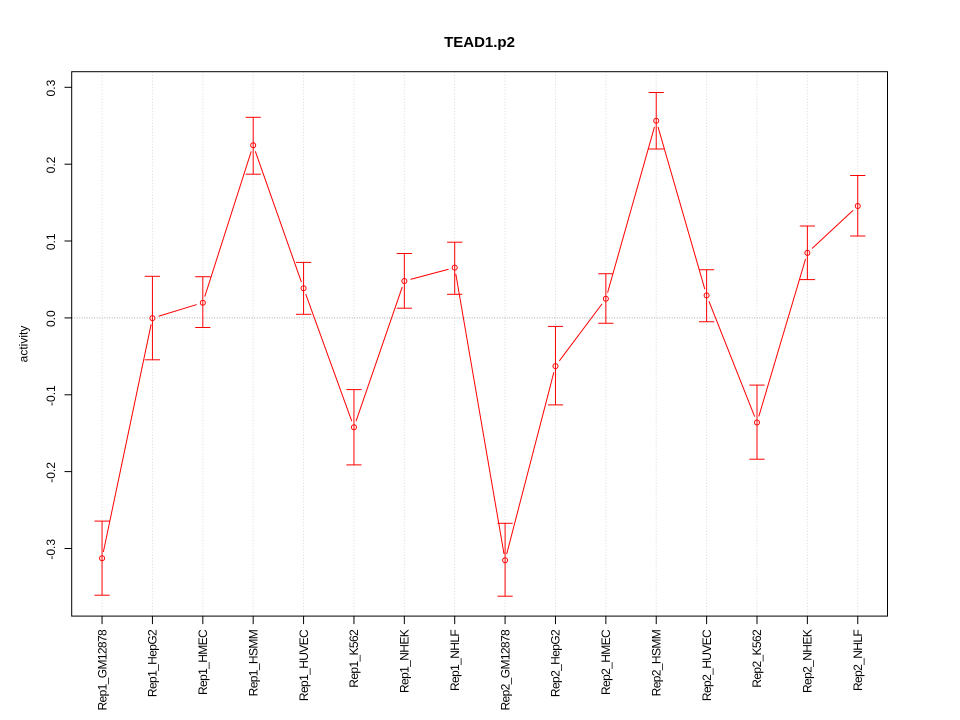 This screenshot has width=960, height=720. What do you see at coordinates (102, 670) in the screenshot?
I see `svg-text: Rep1_GM12878` at bounding box center [102, 670].